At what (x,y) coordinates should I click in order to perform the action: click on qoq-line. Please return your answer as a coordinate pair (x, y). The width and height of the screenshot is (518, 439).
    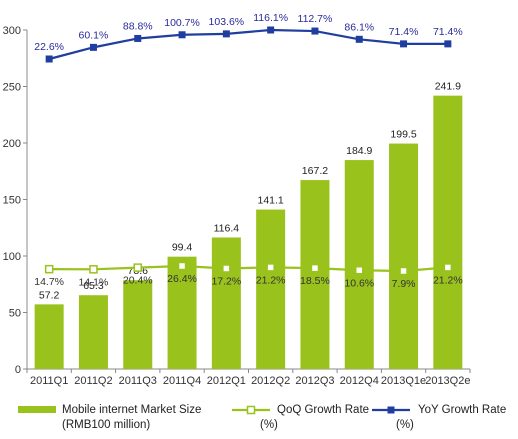
    Looking at the image, I should click on (248, 268).